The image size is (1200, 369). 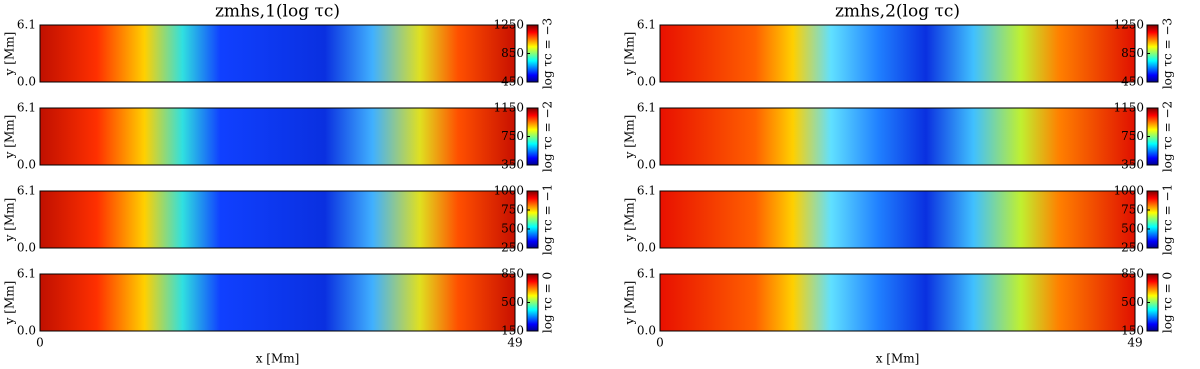 What do you see at coordinates (897, 12) in the screenshot?
I see `panel-title: zmhs,2(log τc)` at bounding box center [897, 12].